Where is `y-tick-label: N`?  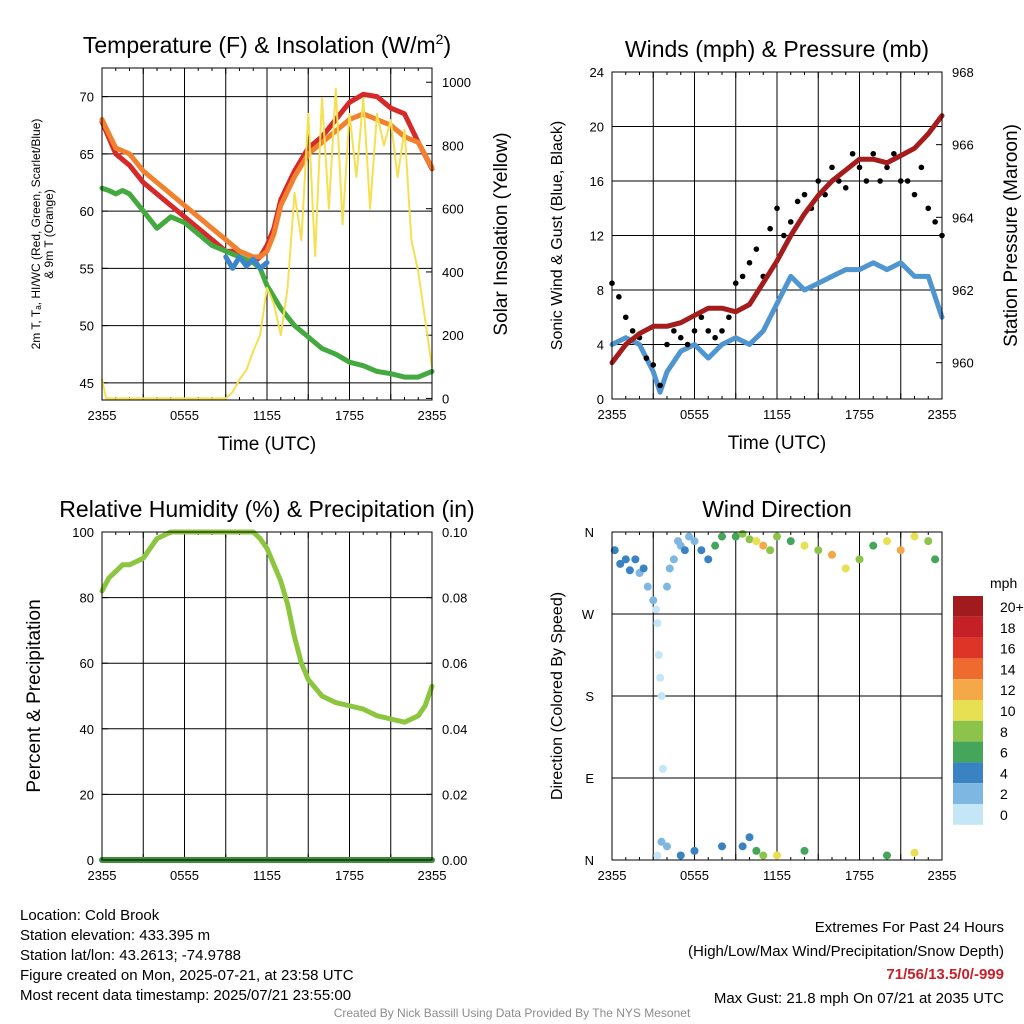
y-tick-label: N is located at coordinates (589, 860).